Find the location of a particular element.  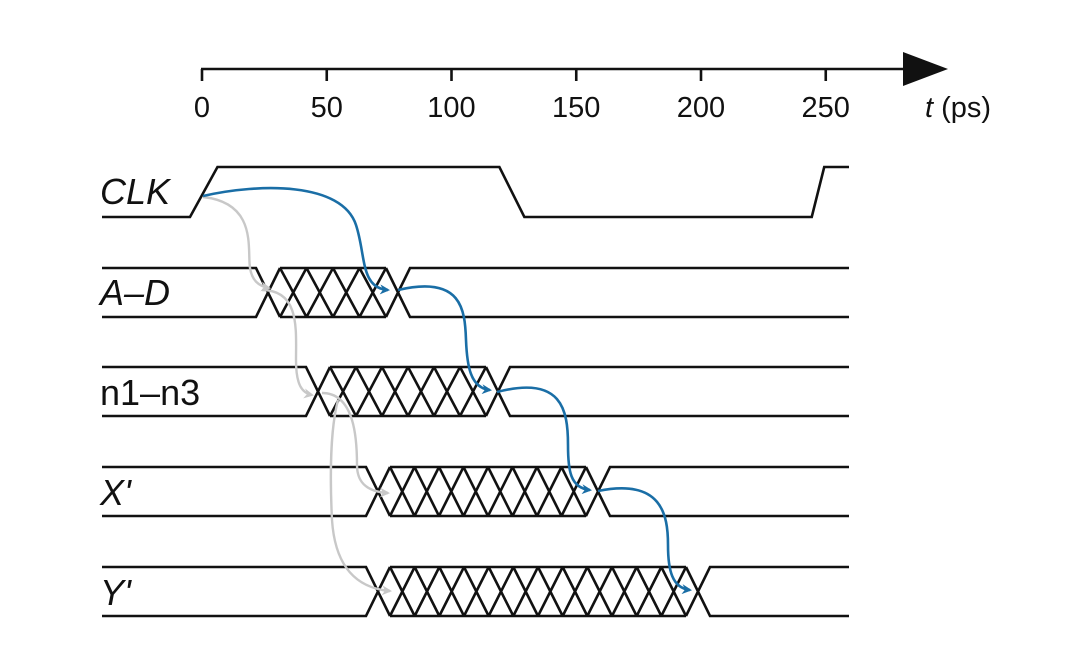

tick-label-0: 0 is located at coordinates (202, 108).